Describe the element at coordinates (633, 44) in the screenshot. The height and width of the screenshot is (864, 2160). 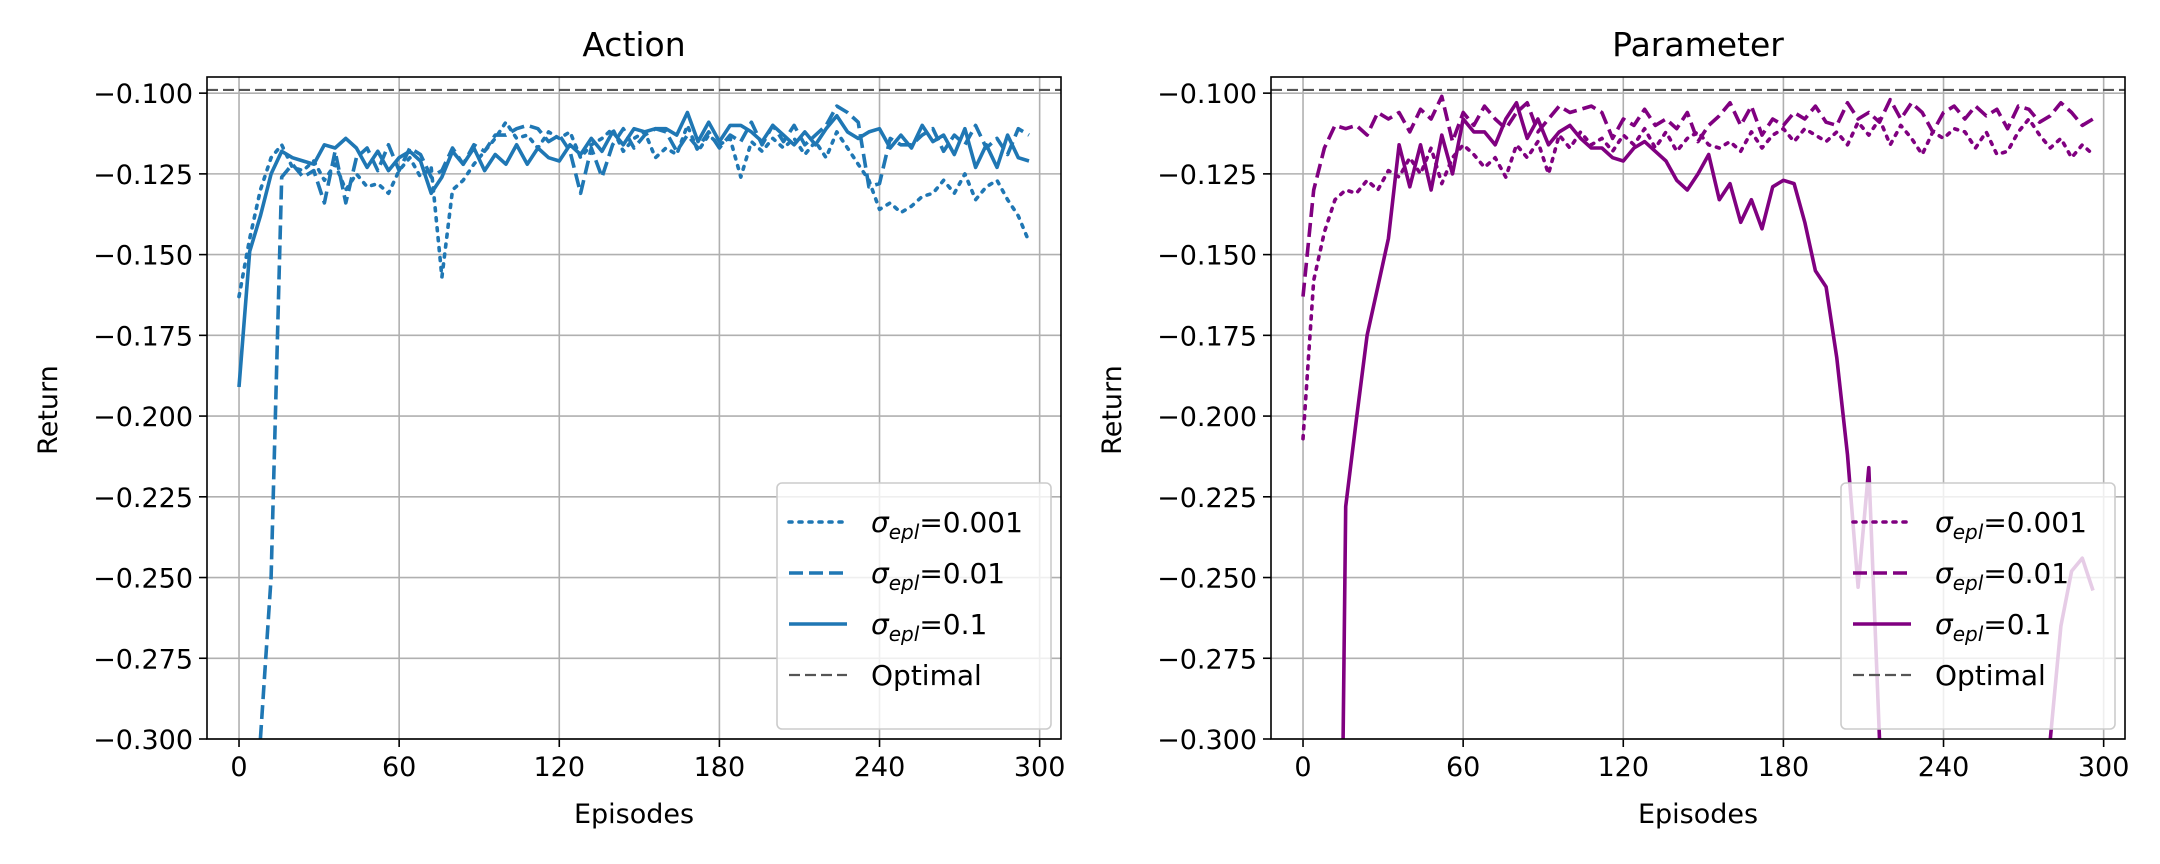
I see `chart-title: Action` at that location.